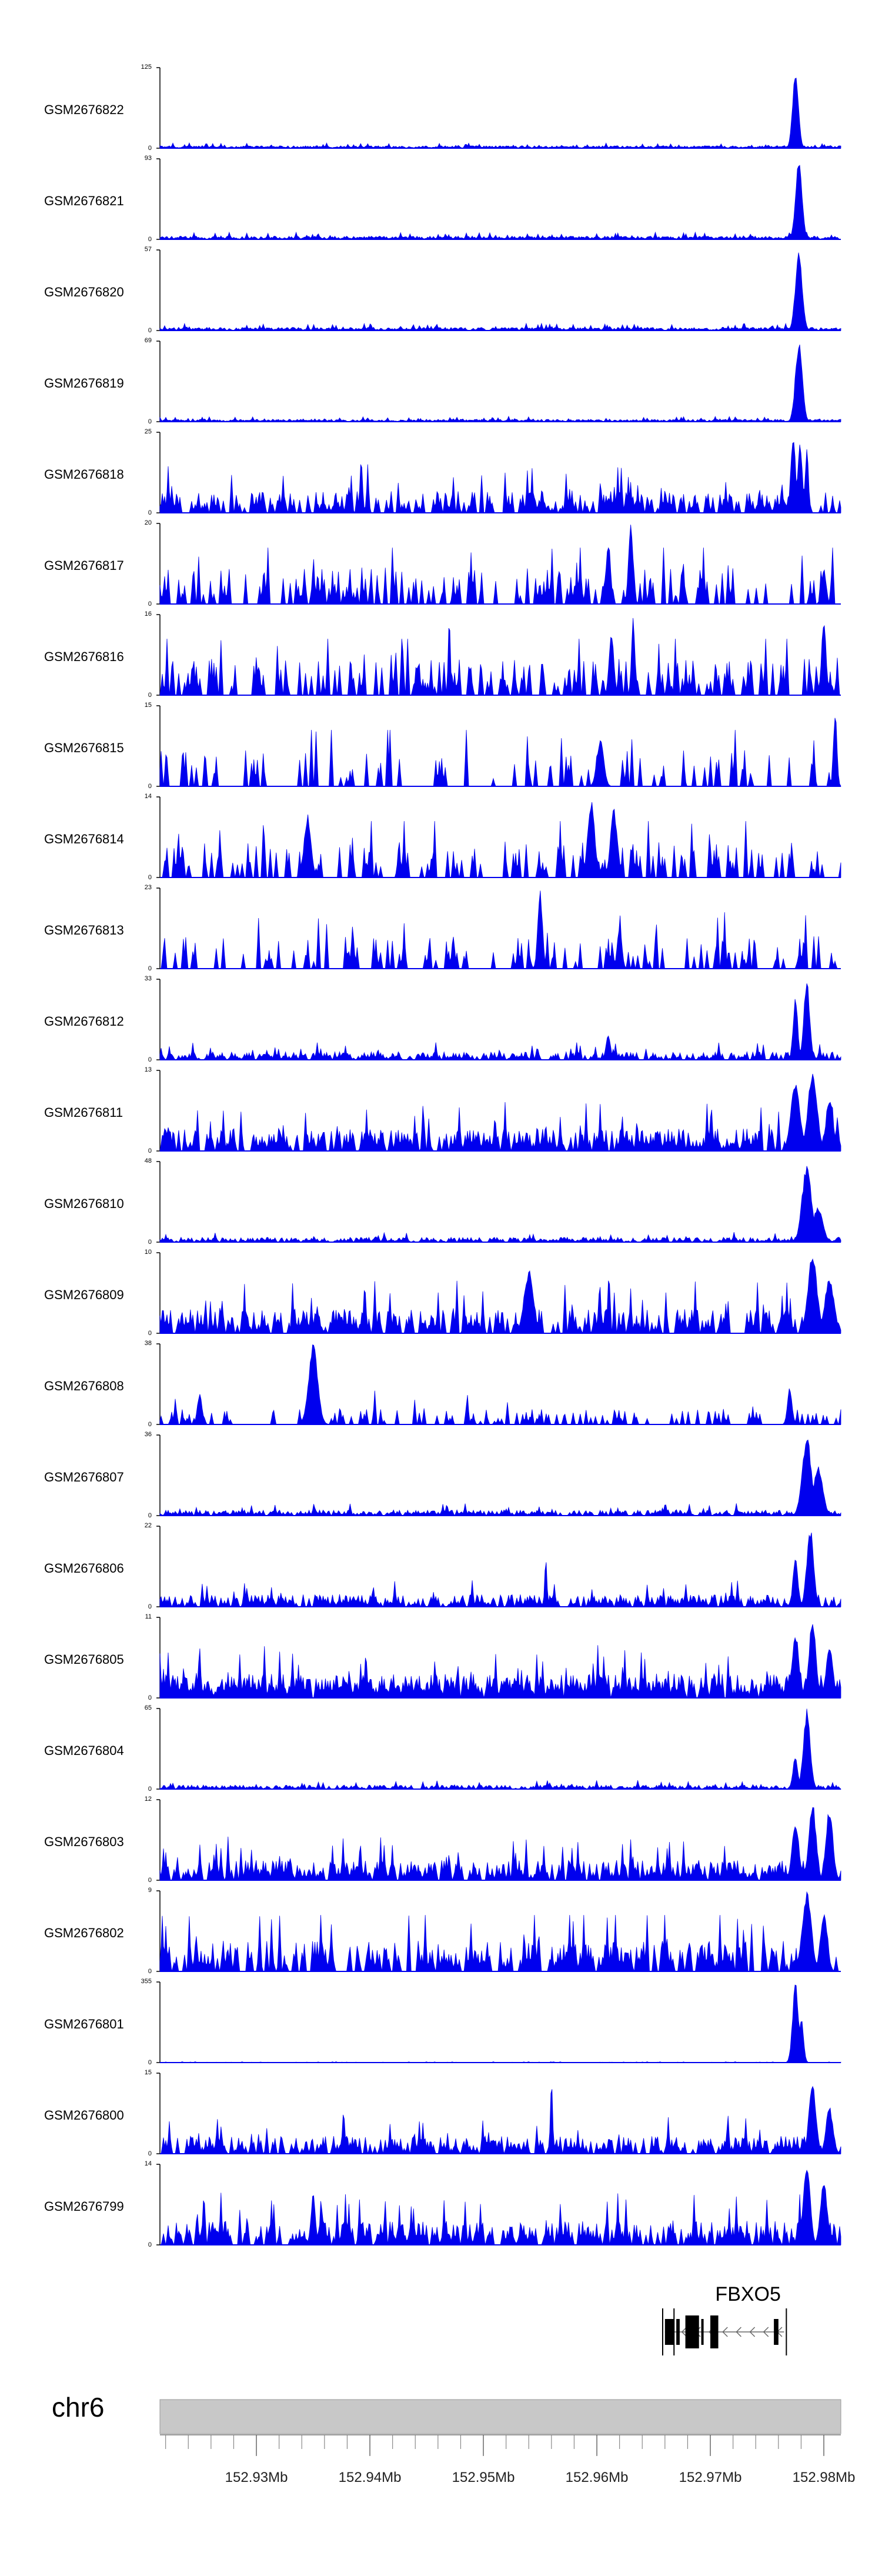  Describe the element at coordinates (84, 839) in the screenshot. I see `track-label: GSM2676814` at that location.